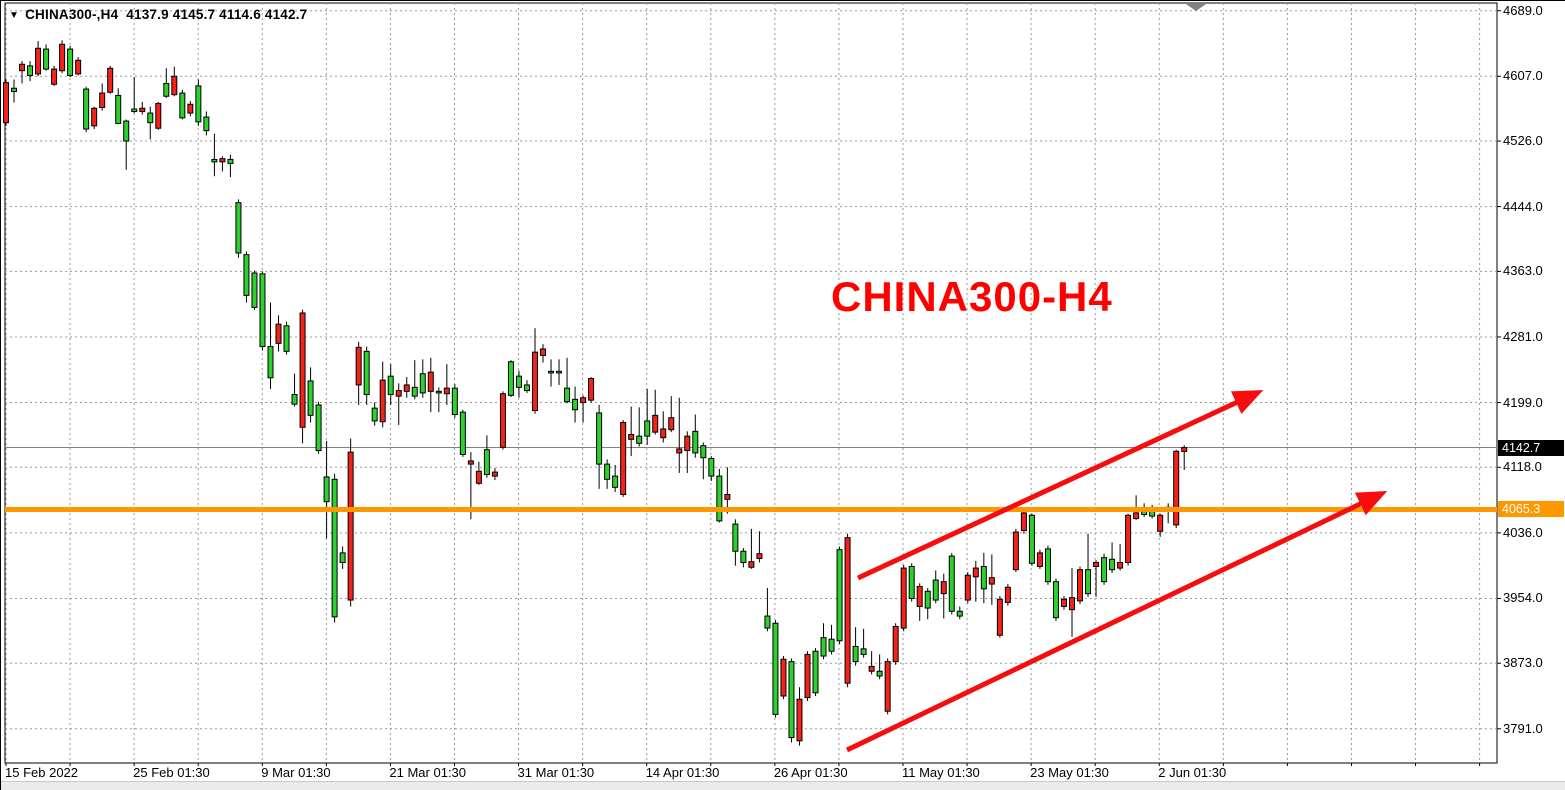 The height and width of the screenshot is (790, 1565). Describe the element at coordinates (1116, 621) in the screenshot. I see `lower-trend-arrow` at that location.